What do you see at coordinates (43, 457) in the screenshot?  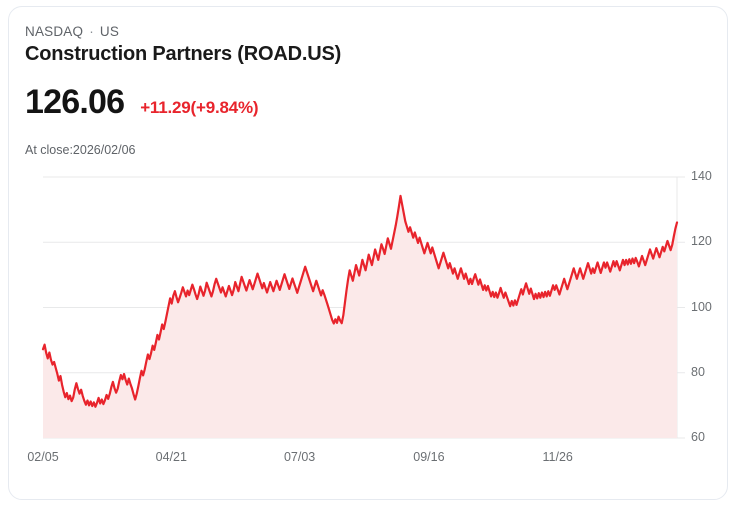 I see `x-tick-label: 02/05` at bounding box center [43, 457].